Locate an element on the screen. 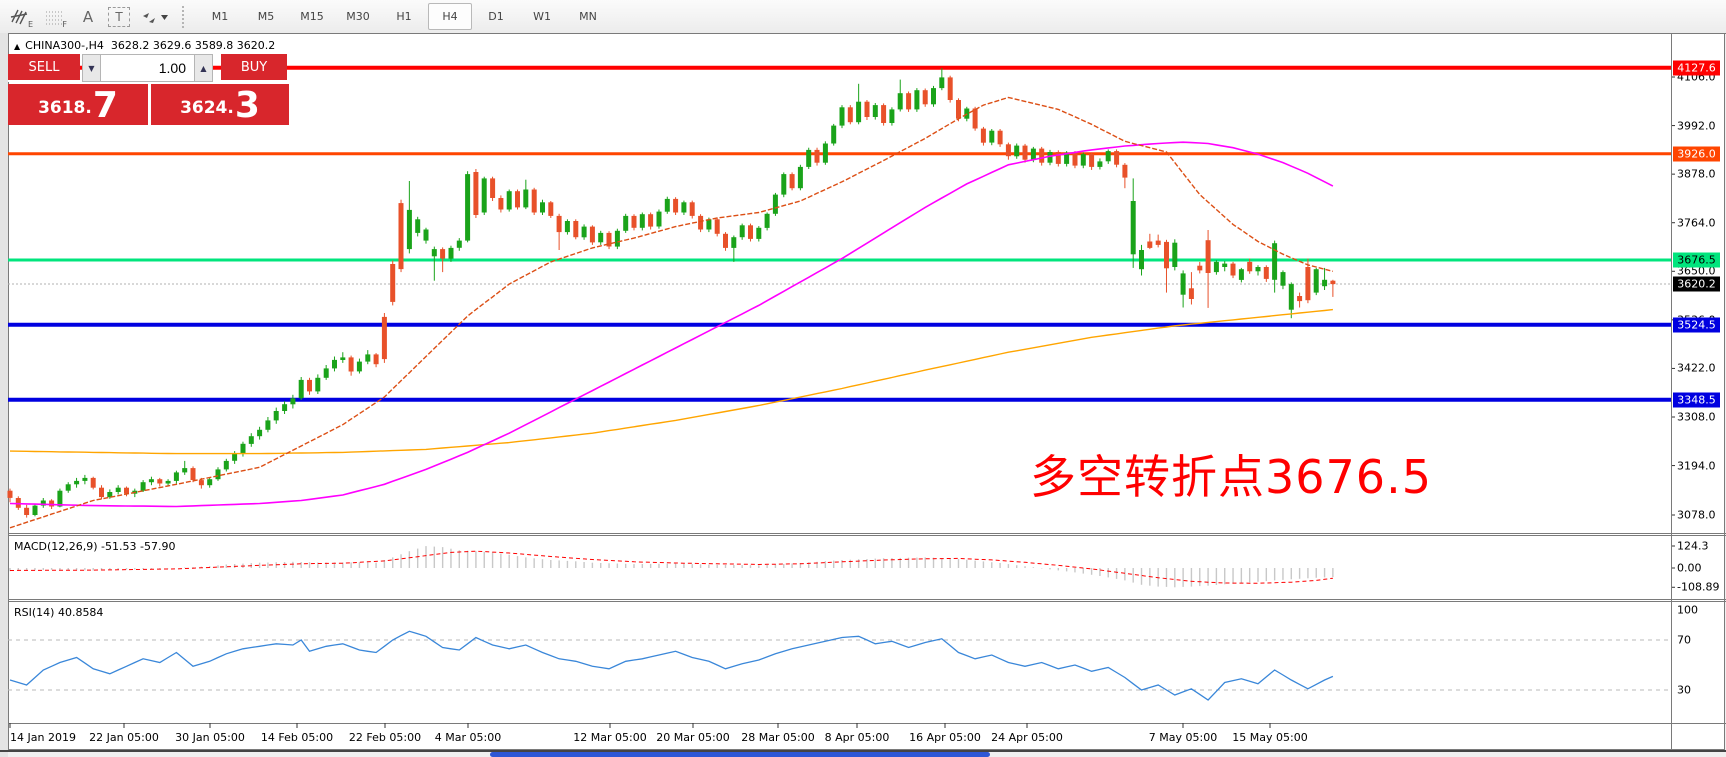 The image size is (1726, 757). symbol-label: CHINA300-,H4 is located at coordinates (64, 45).